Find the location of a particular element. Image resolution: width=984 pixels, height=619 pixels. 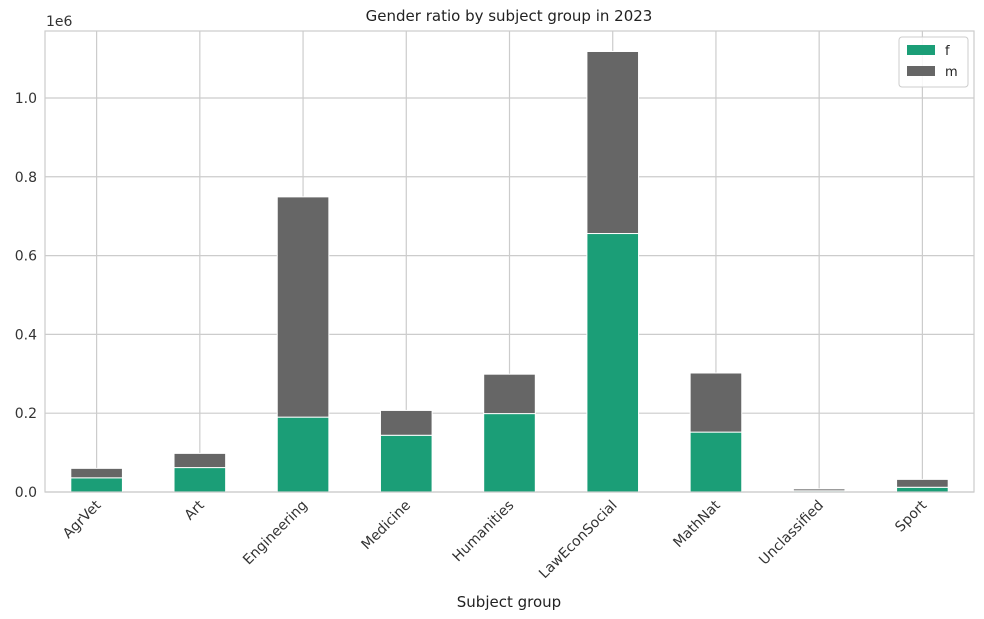

x-tick-label: MathNat is located at coordinates (697, 524).